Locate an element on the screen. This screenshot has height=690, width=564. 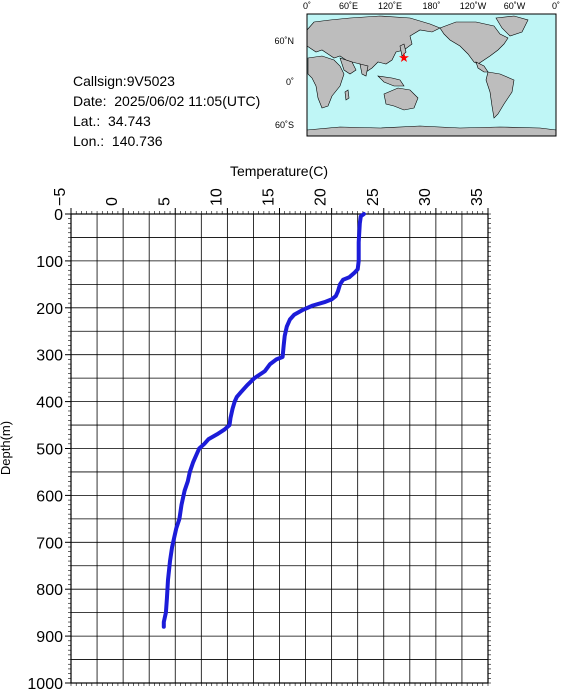
y-tick-label: 0 is located at coordinates (58, 215).